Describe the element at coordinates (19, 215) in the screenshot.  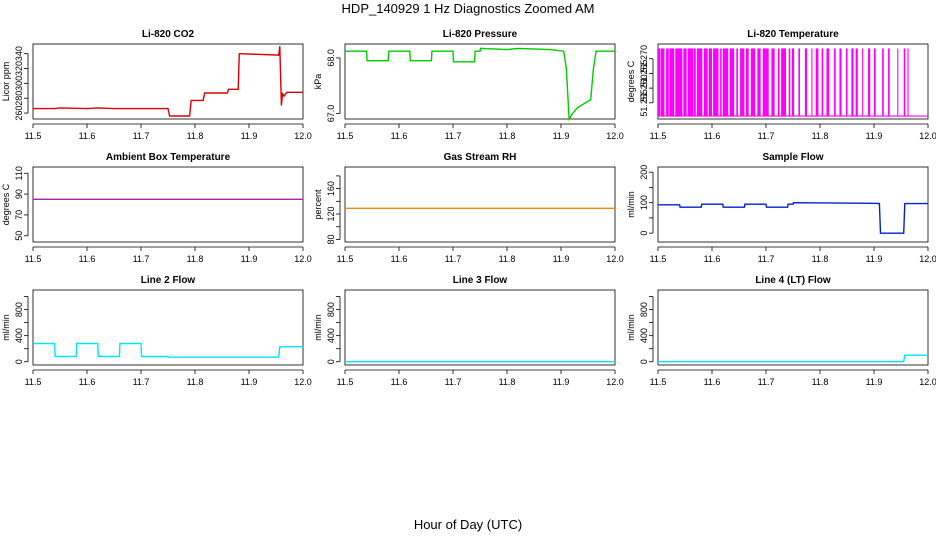
I see `y-tick-label: 70` at that location.